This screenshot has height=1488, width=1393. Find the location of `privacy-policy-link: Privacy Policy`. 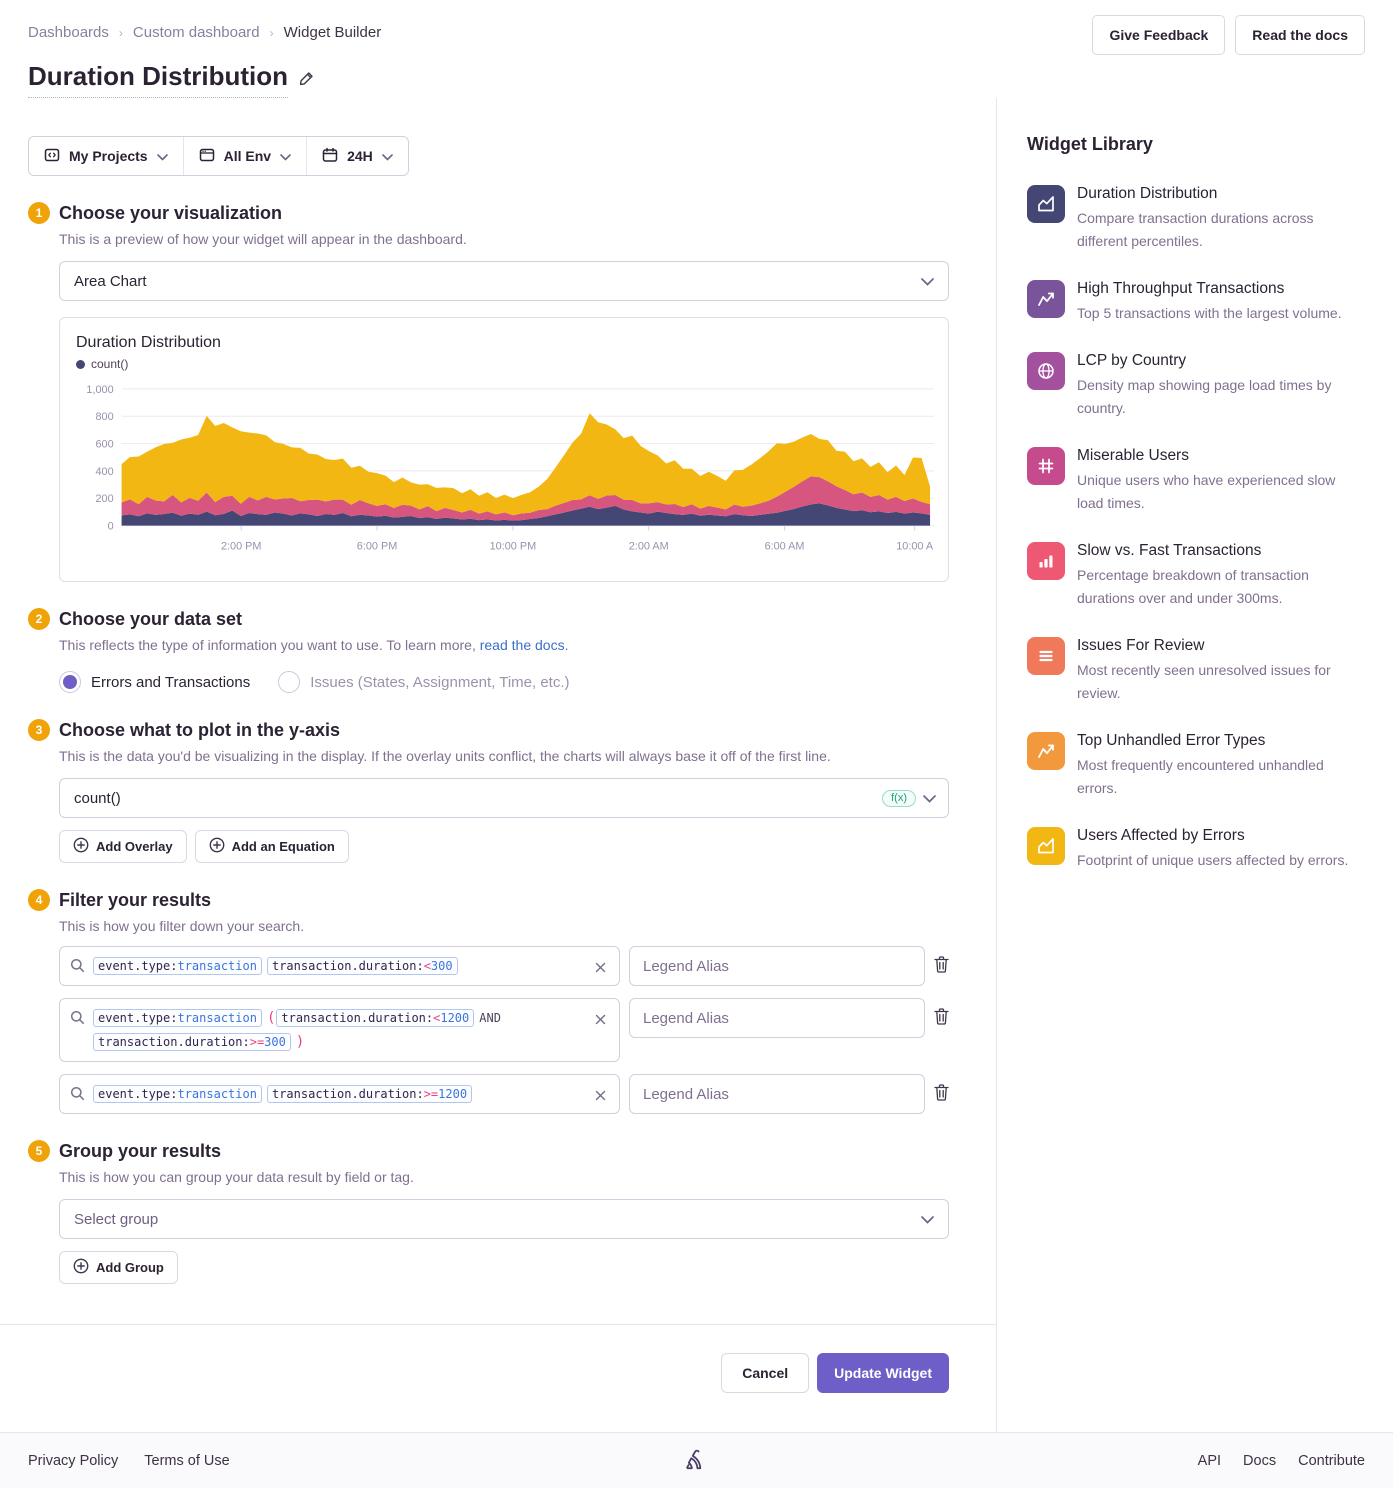

privacy-policy-link: Privacy Policy is located at coordinates (73, 1460).